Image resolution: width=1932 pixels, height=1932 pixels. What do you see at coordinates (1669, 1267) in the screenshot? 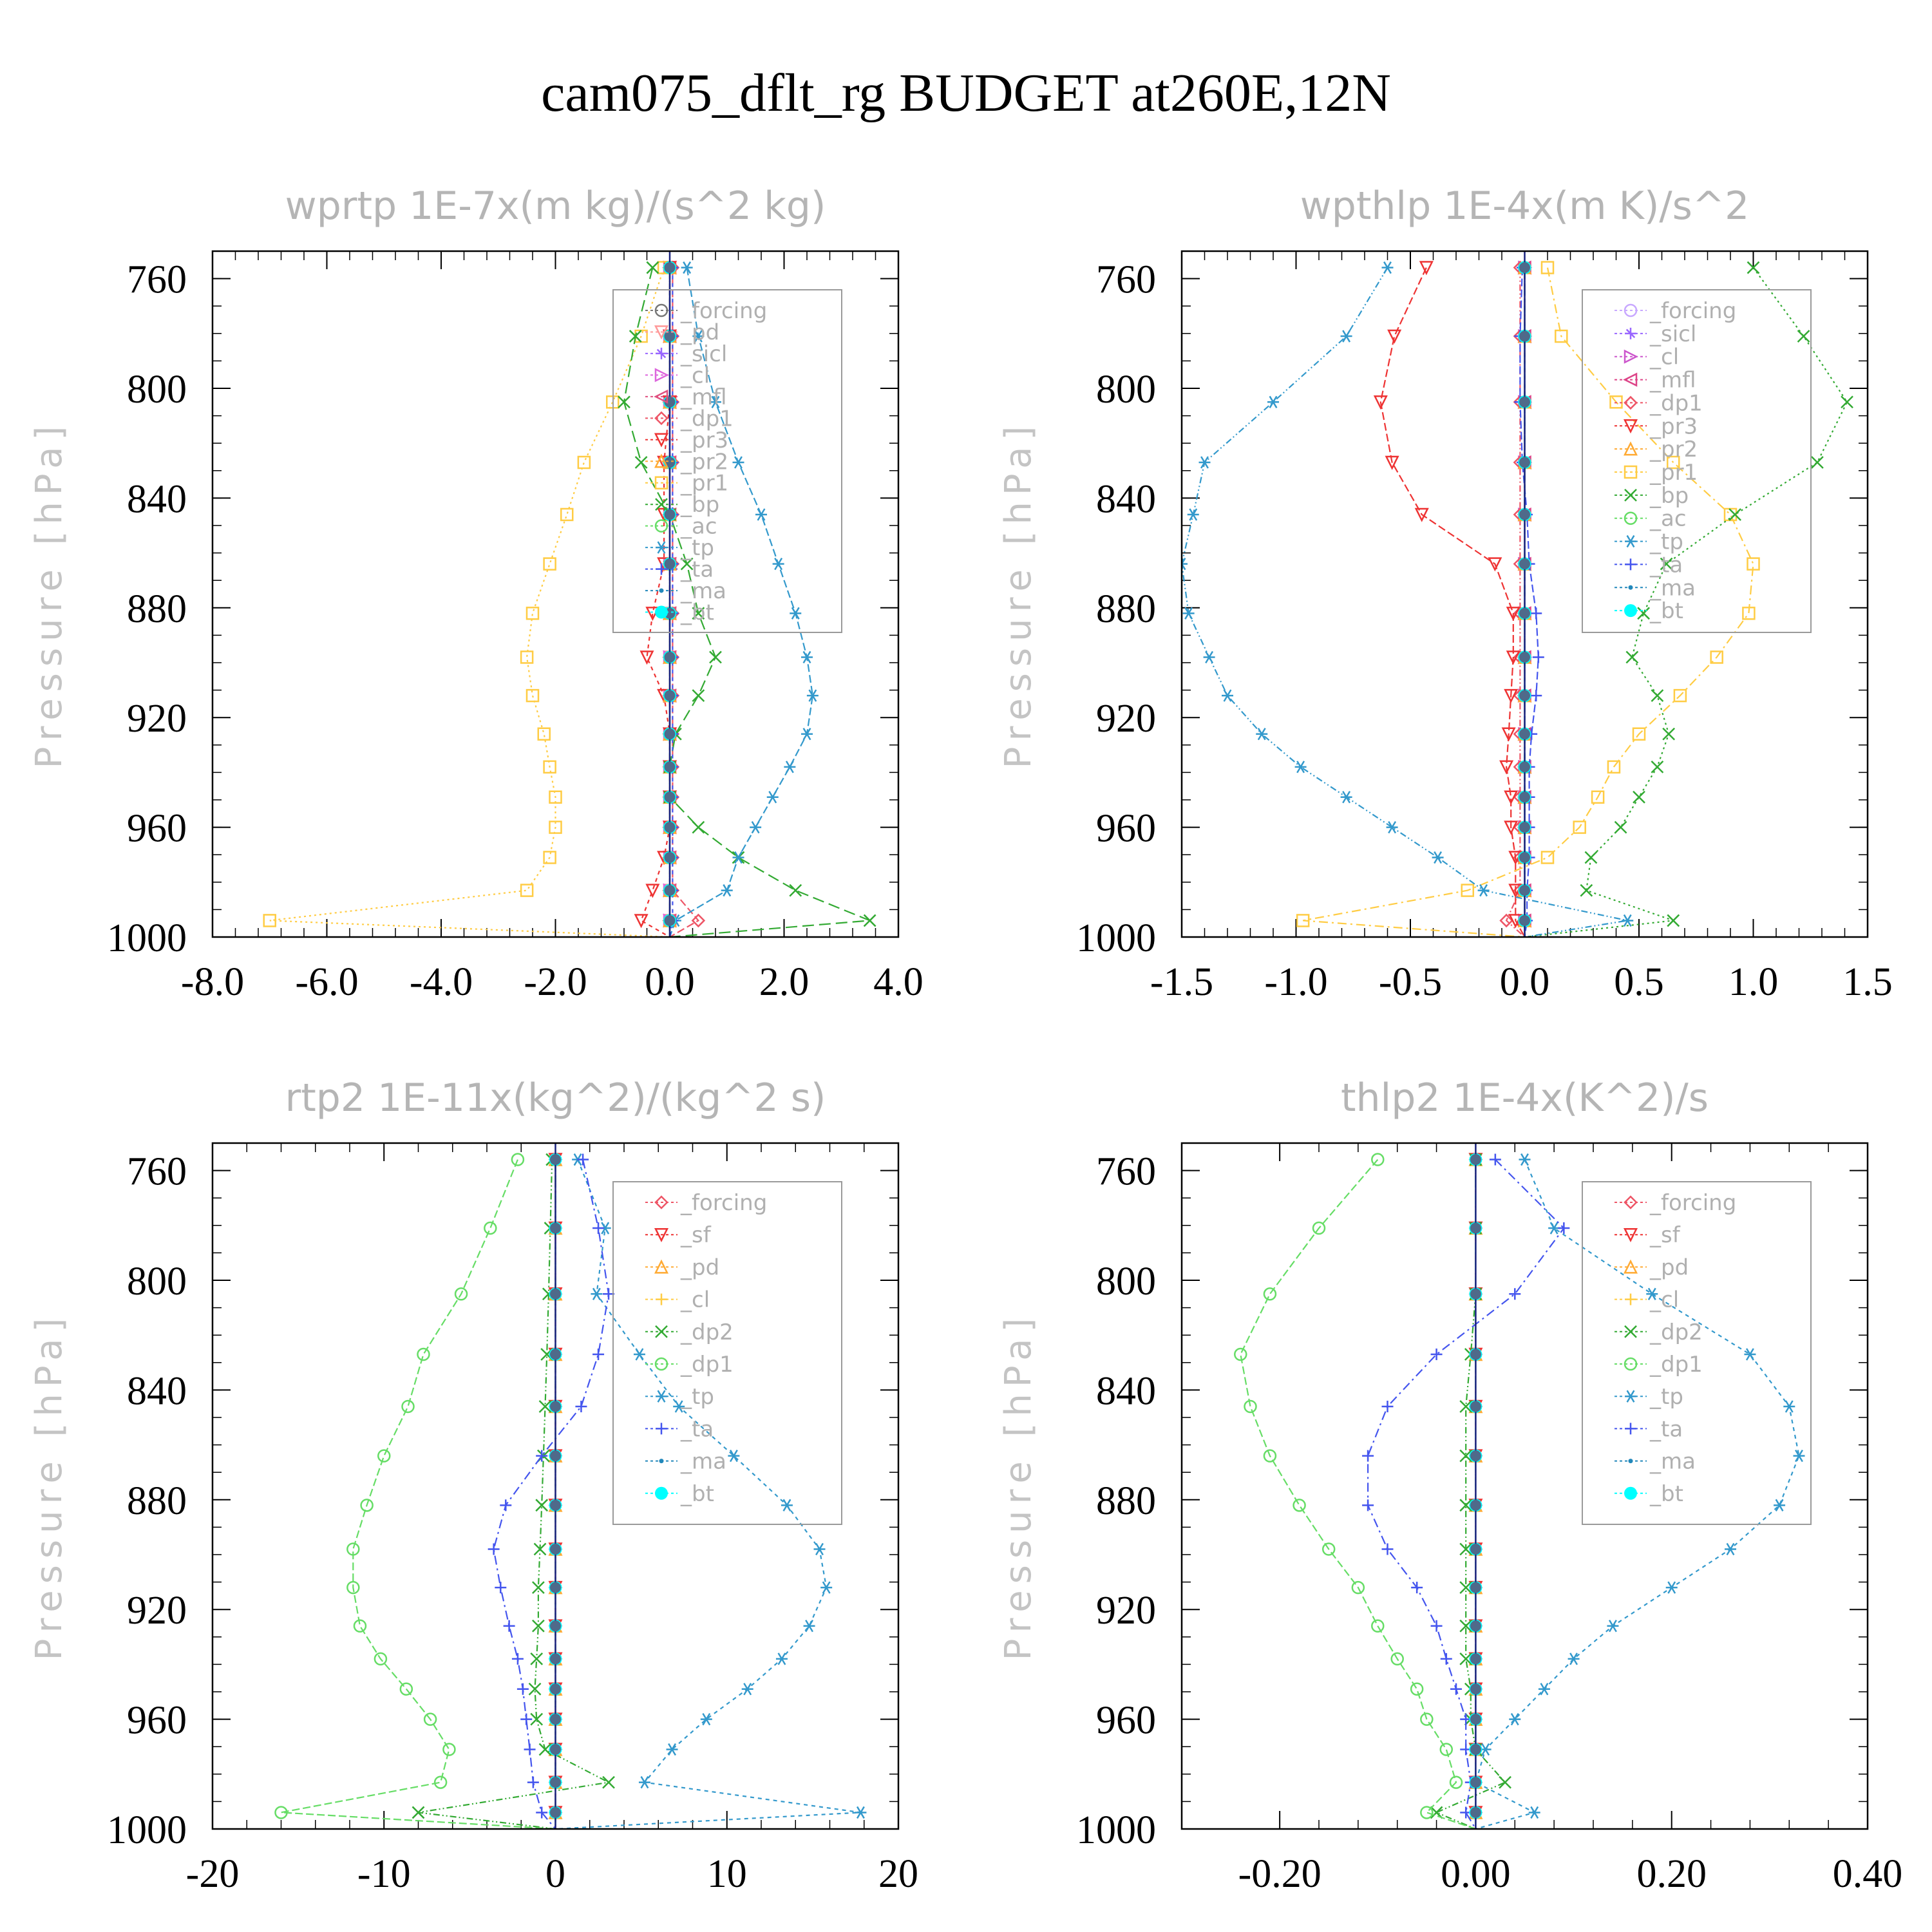
I see `legend-label: _pd` at bounding box center [1669, 1267].